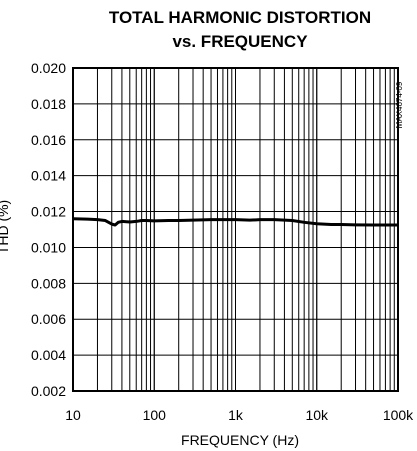 Image resolution: width=417 pixels, height=451 pixels. I want to click on x-axis-label: FREQUENCY (Hz), so click(240, 440).